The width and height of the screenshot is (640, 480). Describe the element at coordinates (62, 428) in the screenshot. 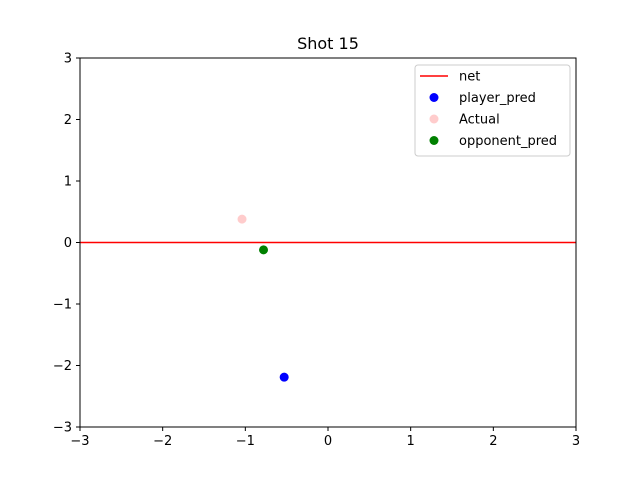

I see `y-tick-label: −3` at that location.